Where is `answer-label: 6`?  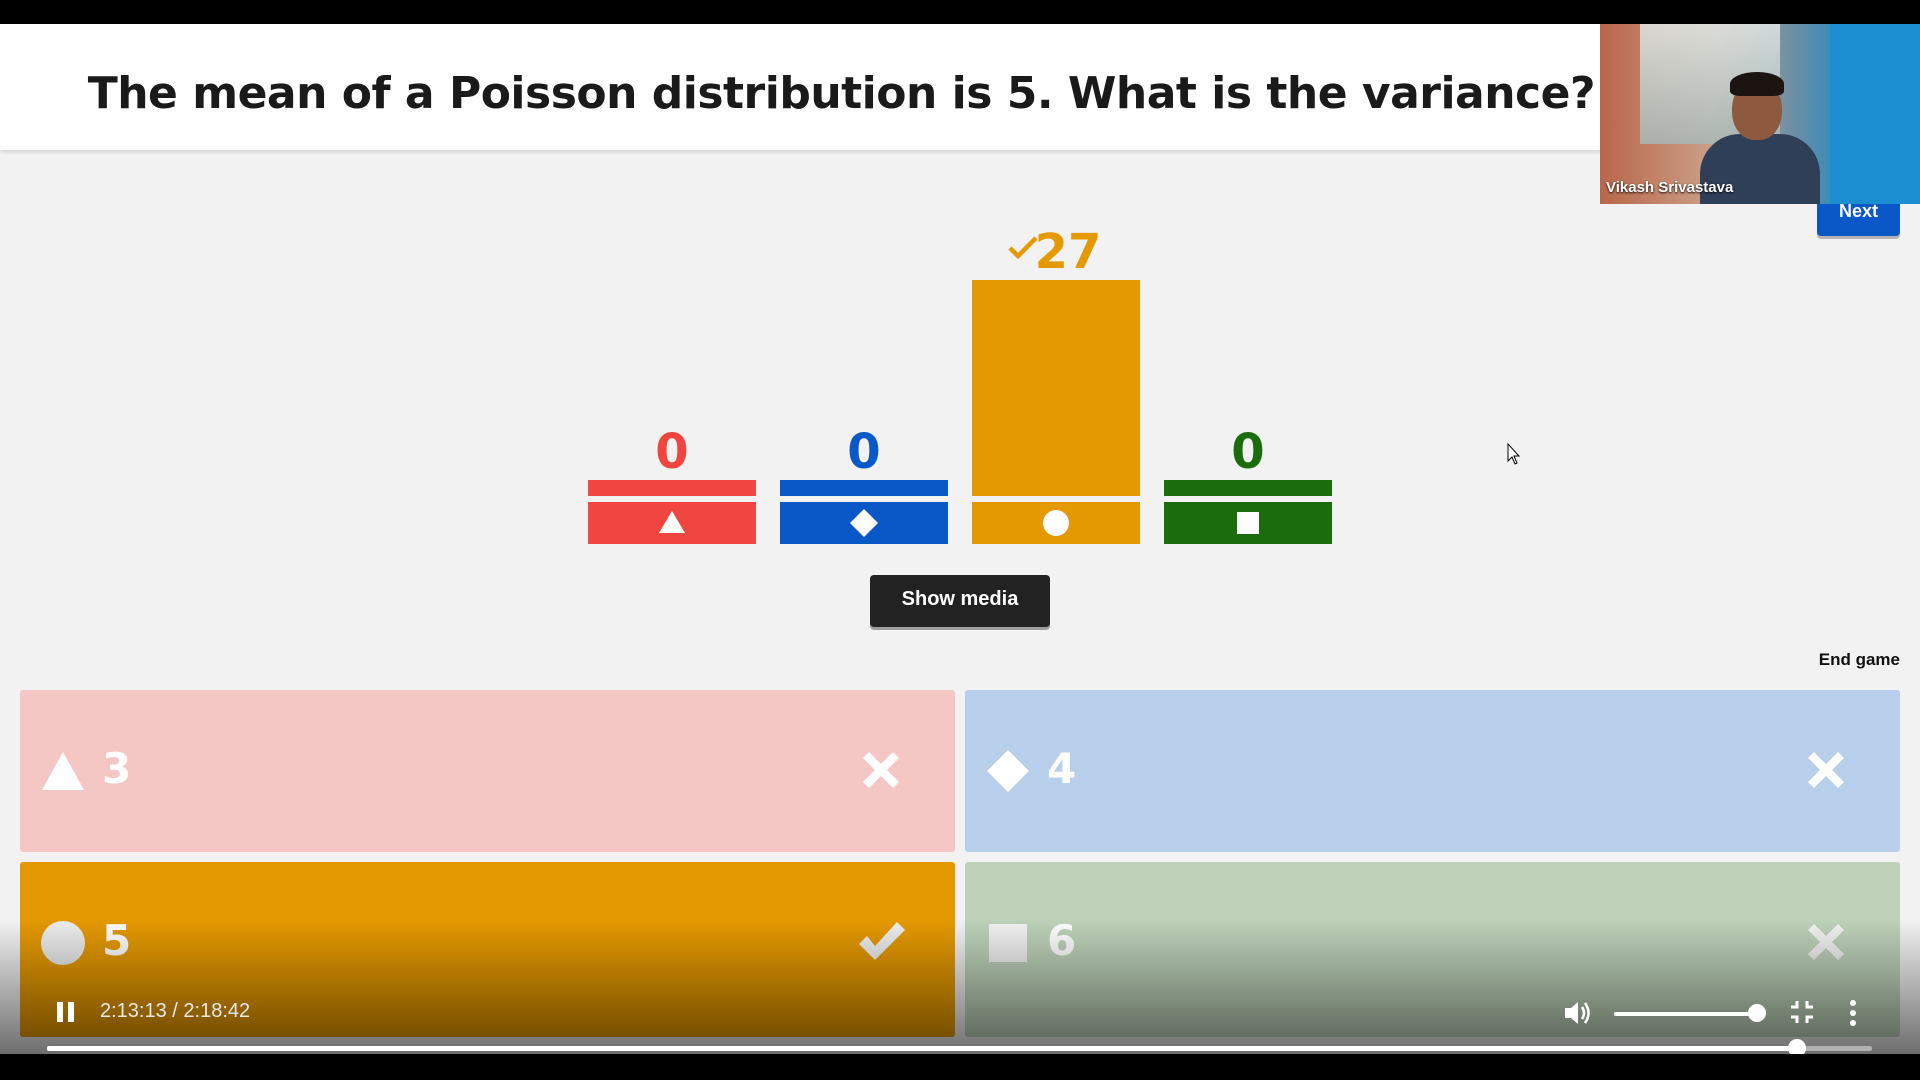 answer-label: 6 is located at coordinates (1062, 940).